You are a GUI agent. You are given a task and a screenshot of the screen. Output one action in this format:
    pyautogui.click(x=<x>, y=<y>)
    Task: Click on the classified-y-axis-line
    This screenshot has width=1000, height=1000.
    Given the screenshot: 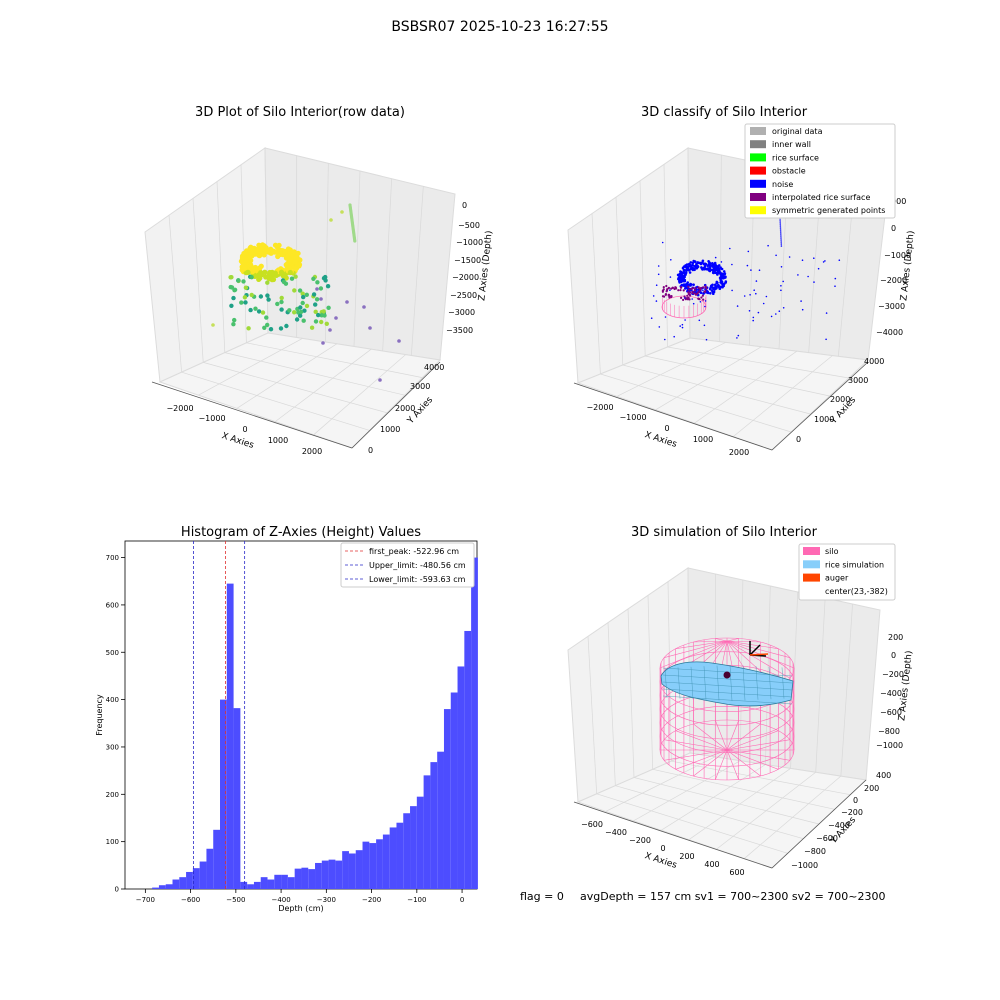 What is the action you would take?
    pyautogui.click(x=820, y=406)
    